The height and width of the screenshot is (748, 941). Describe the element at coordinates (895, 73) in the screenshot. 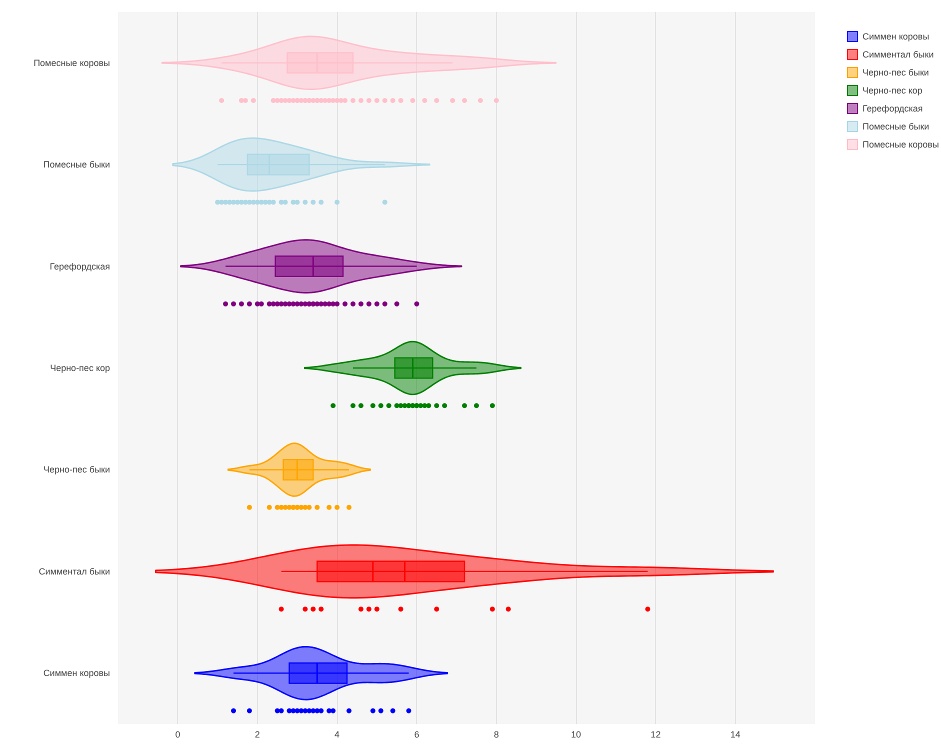

I see `legend-label: Черно-пес быки` at that location.